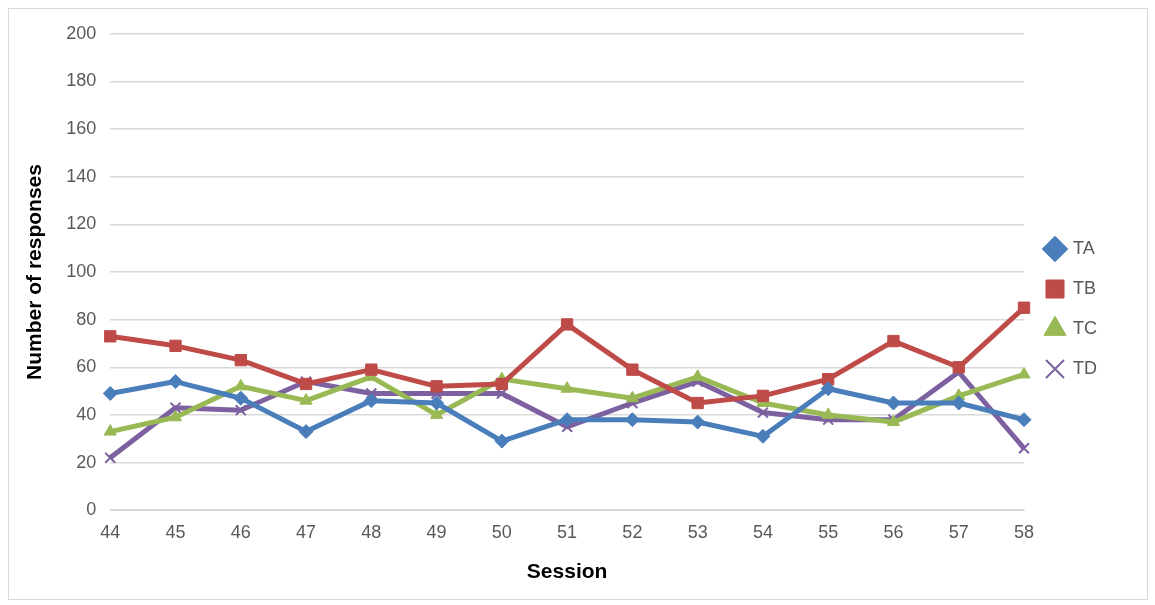 The image size is (1155, 605). Describe the element at coordinates (175, 531) in the screenshot. I see `x-tick-label: 45` at that location.